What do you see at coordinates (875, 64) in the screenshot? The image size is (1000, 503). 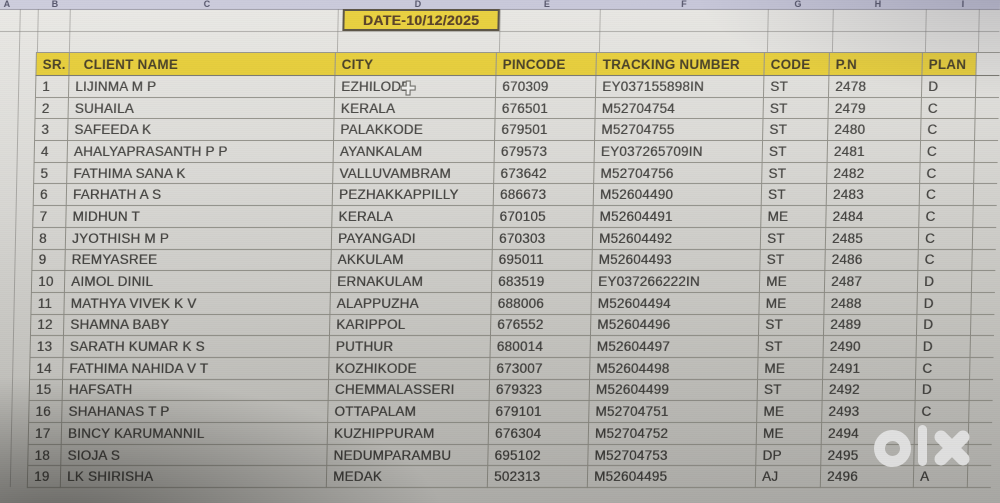 I see `column-header-cell: P.N` at bounding box center [875, 64].